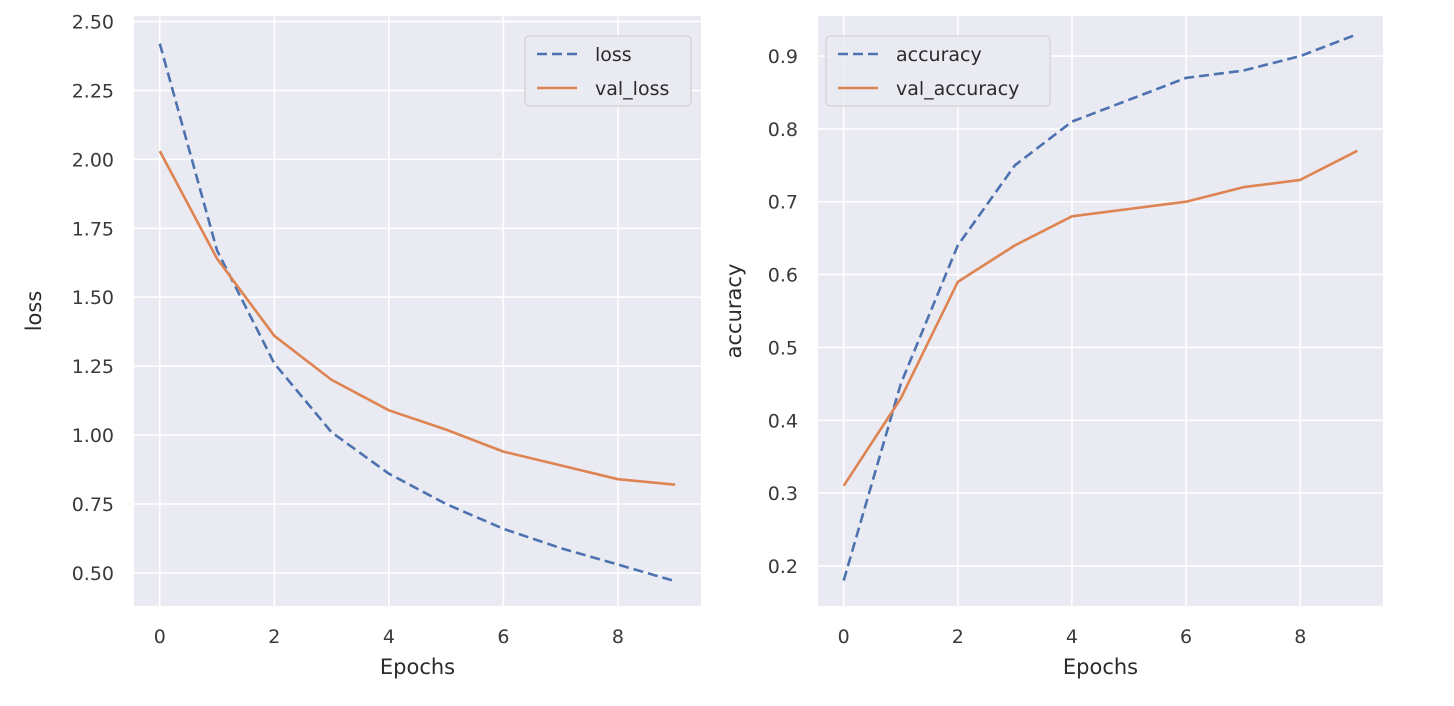  What do you see at coordinates (34, 311) in the screenshot?
I see `y-axis-label: loss` at bounding box center [34, 311].